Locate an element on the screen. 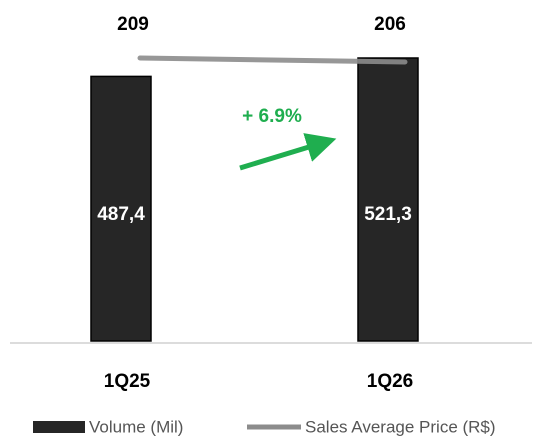  legend: Volume (Mil) Sales Average Price (R$) is located at coordinates (264, 426).